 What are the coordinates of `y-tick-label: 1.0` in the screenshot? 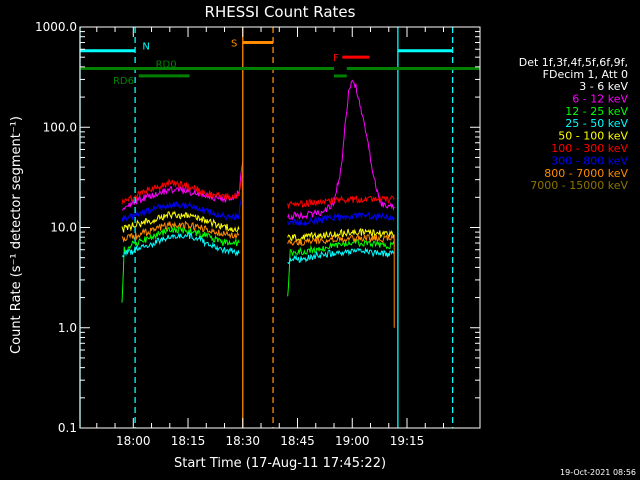 It's located at (67, 328).